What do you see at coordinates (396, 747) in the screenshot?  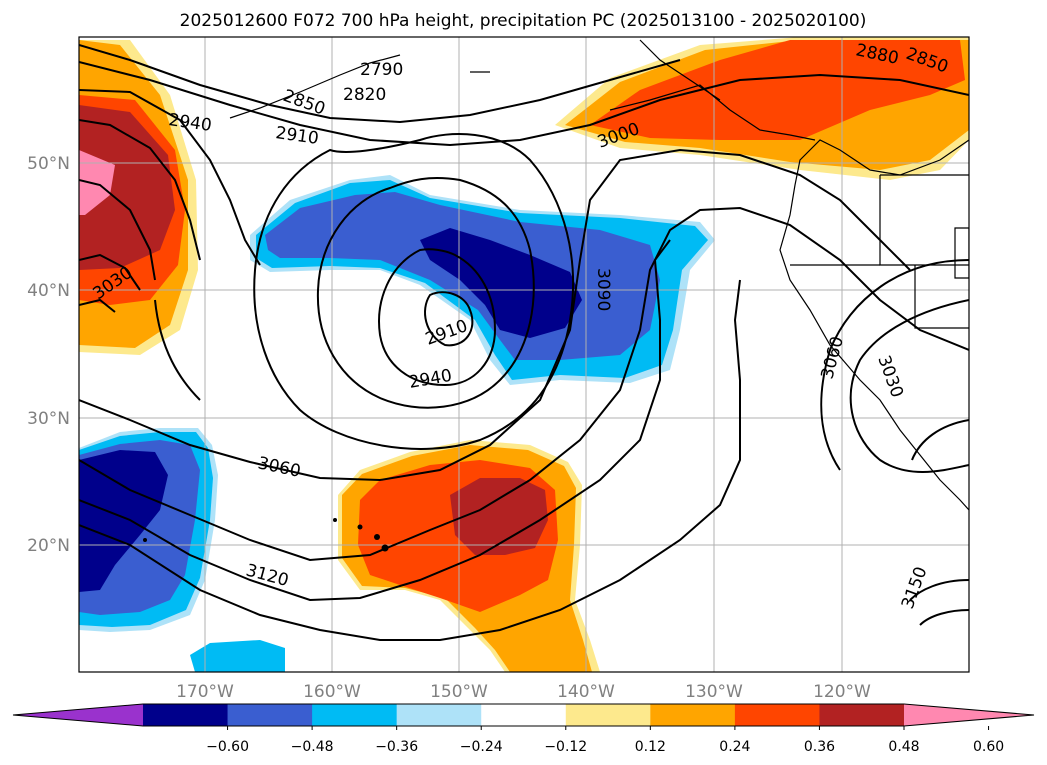 I see `colorbar-tick-label: −0.36` at bounding box center [396, 747].